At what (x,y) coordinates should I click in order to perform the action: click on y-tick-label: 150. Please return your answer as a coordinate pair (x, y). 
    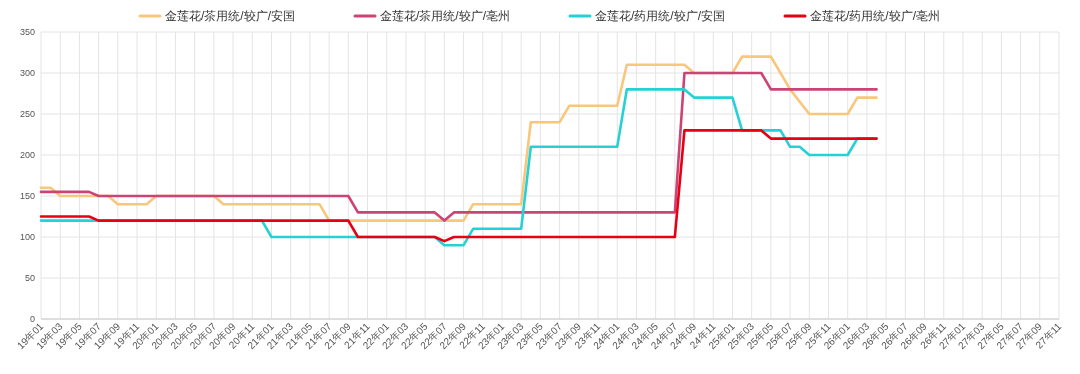
    Looking at the image, I should click on (27, 196).